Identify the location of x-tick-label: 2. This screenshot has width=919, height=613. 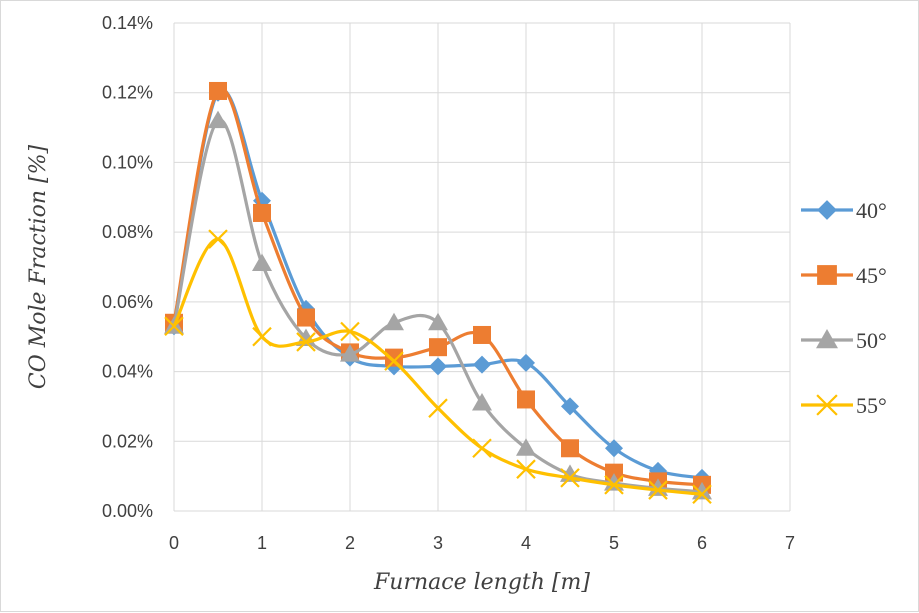
(350, 543).